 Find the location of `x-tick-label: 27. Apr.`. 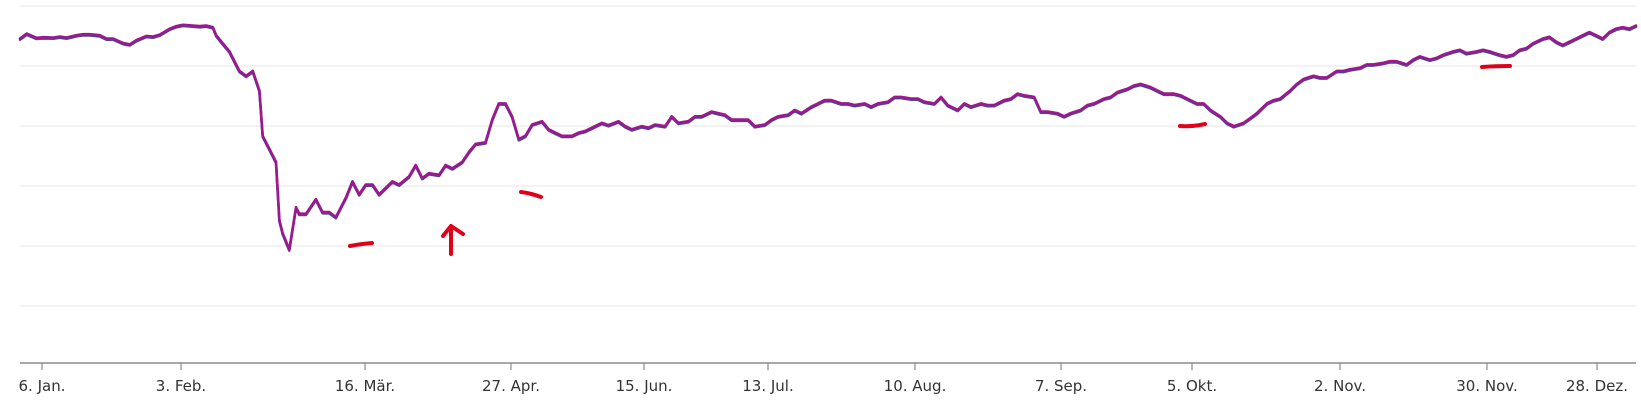

x-tick-label: 27. Apr. is located at coordinates (511, 386).